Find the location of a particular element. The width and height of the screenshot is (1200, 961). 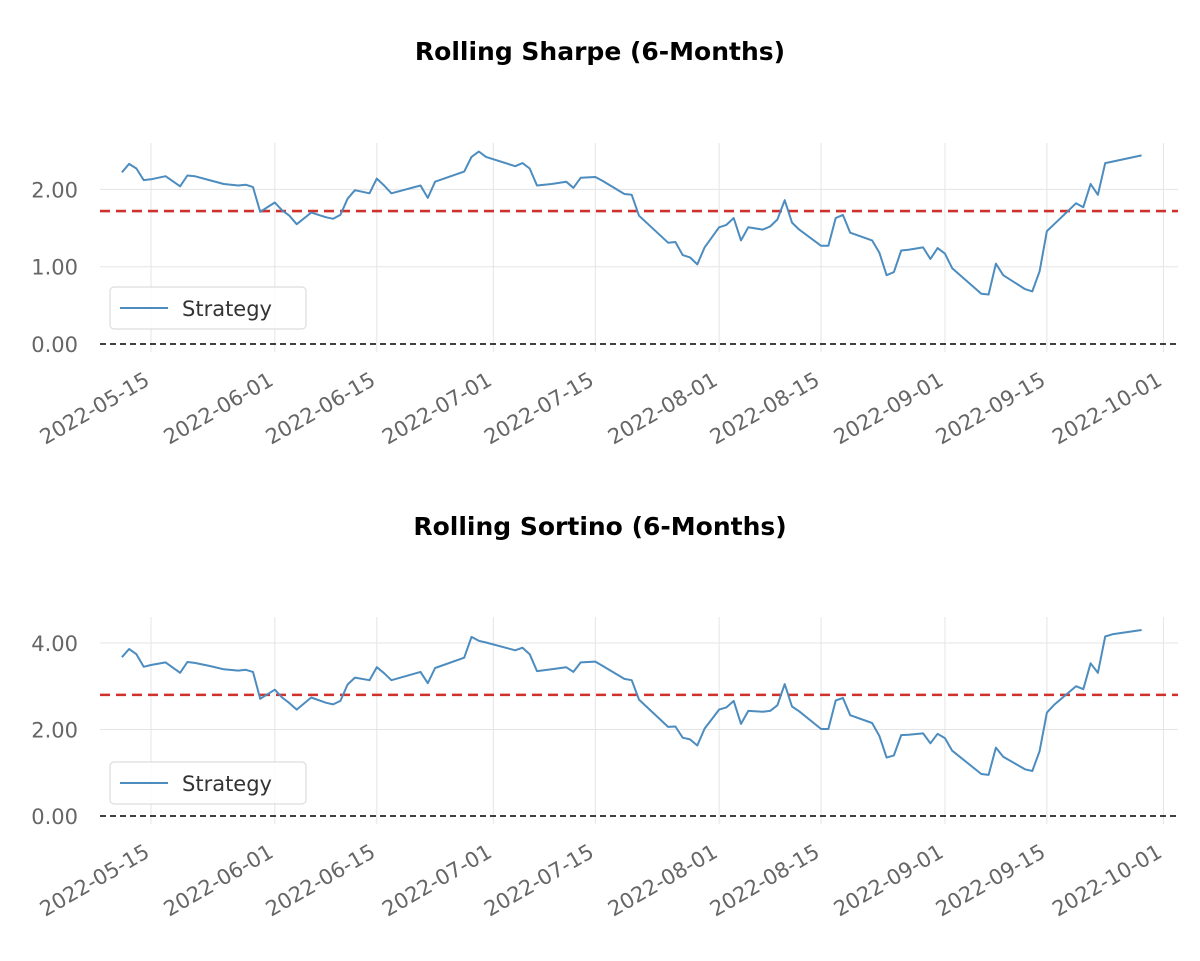

sharpe-x-tick-label: 2022-06-01 is located at coordinates (219, 409).